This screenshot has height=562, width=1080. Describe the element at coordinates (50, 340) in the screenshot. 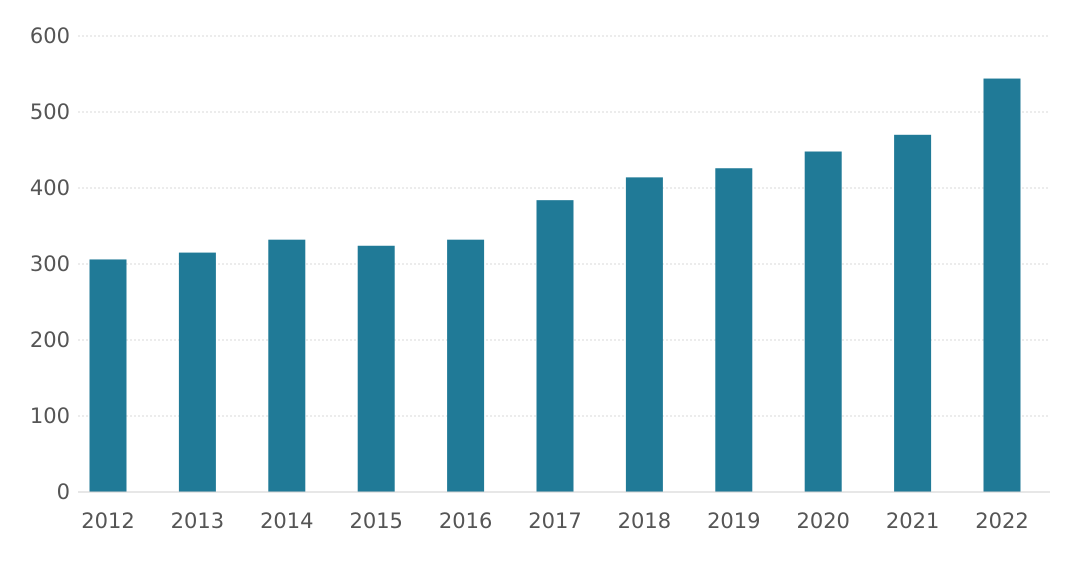

I see `y-tick-label: 200` at that location.